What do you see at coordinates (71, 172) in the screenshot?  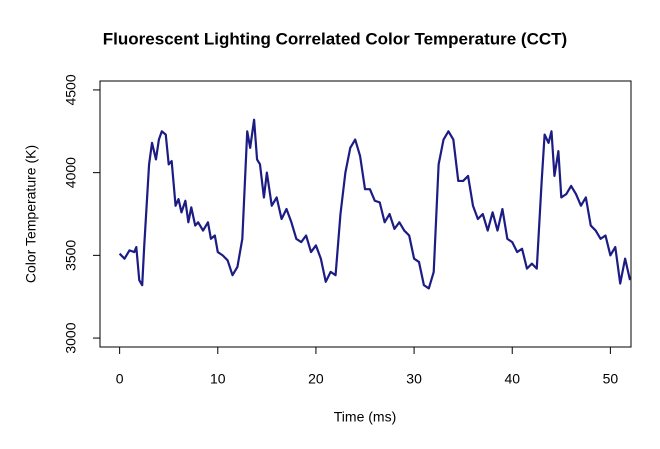 I see `y-tick-label: 4000` at bounding box center [71, 172].